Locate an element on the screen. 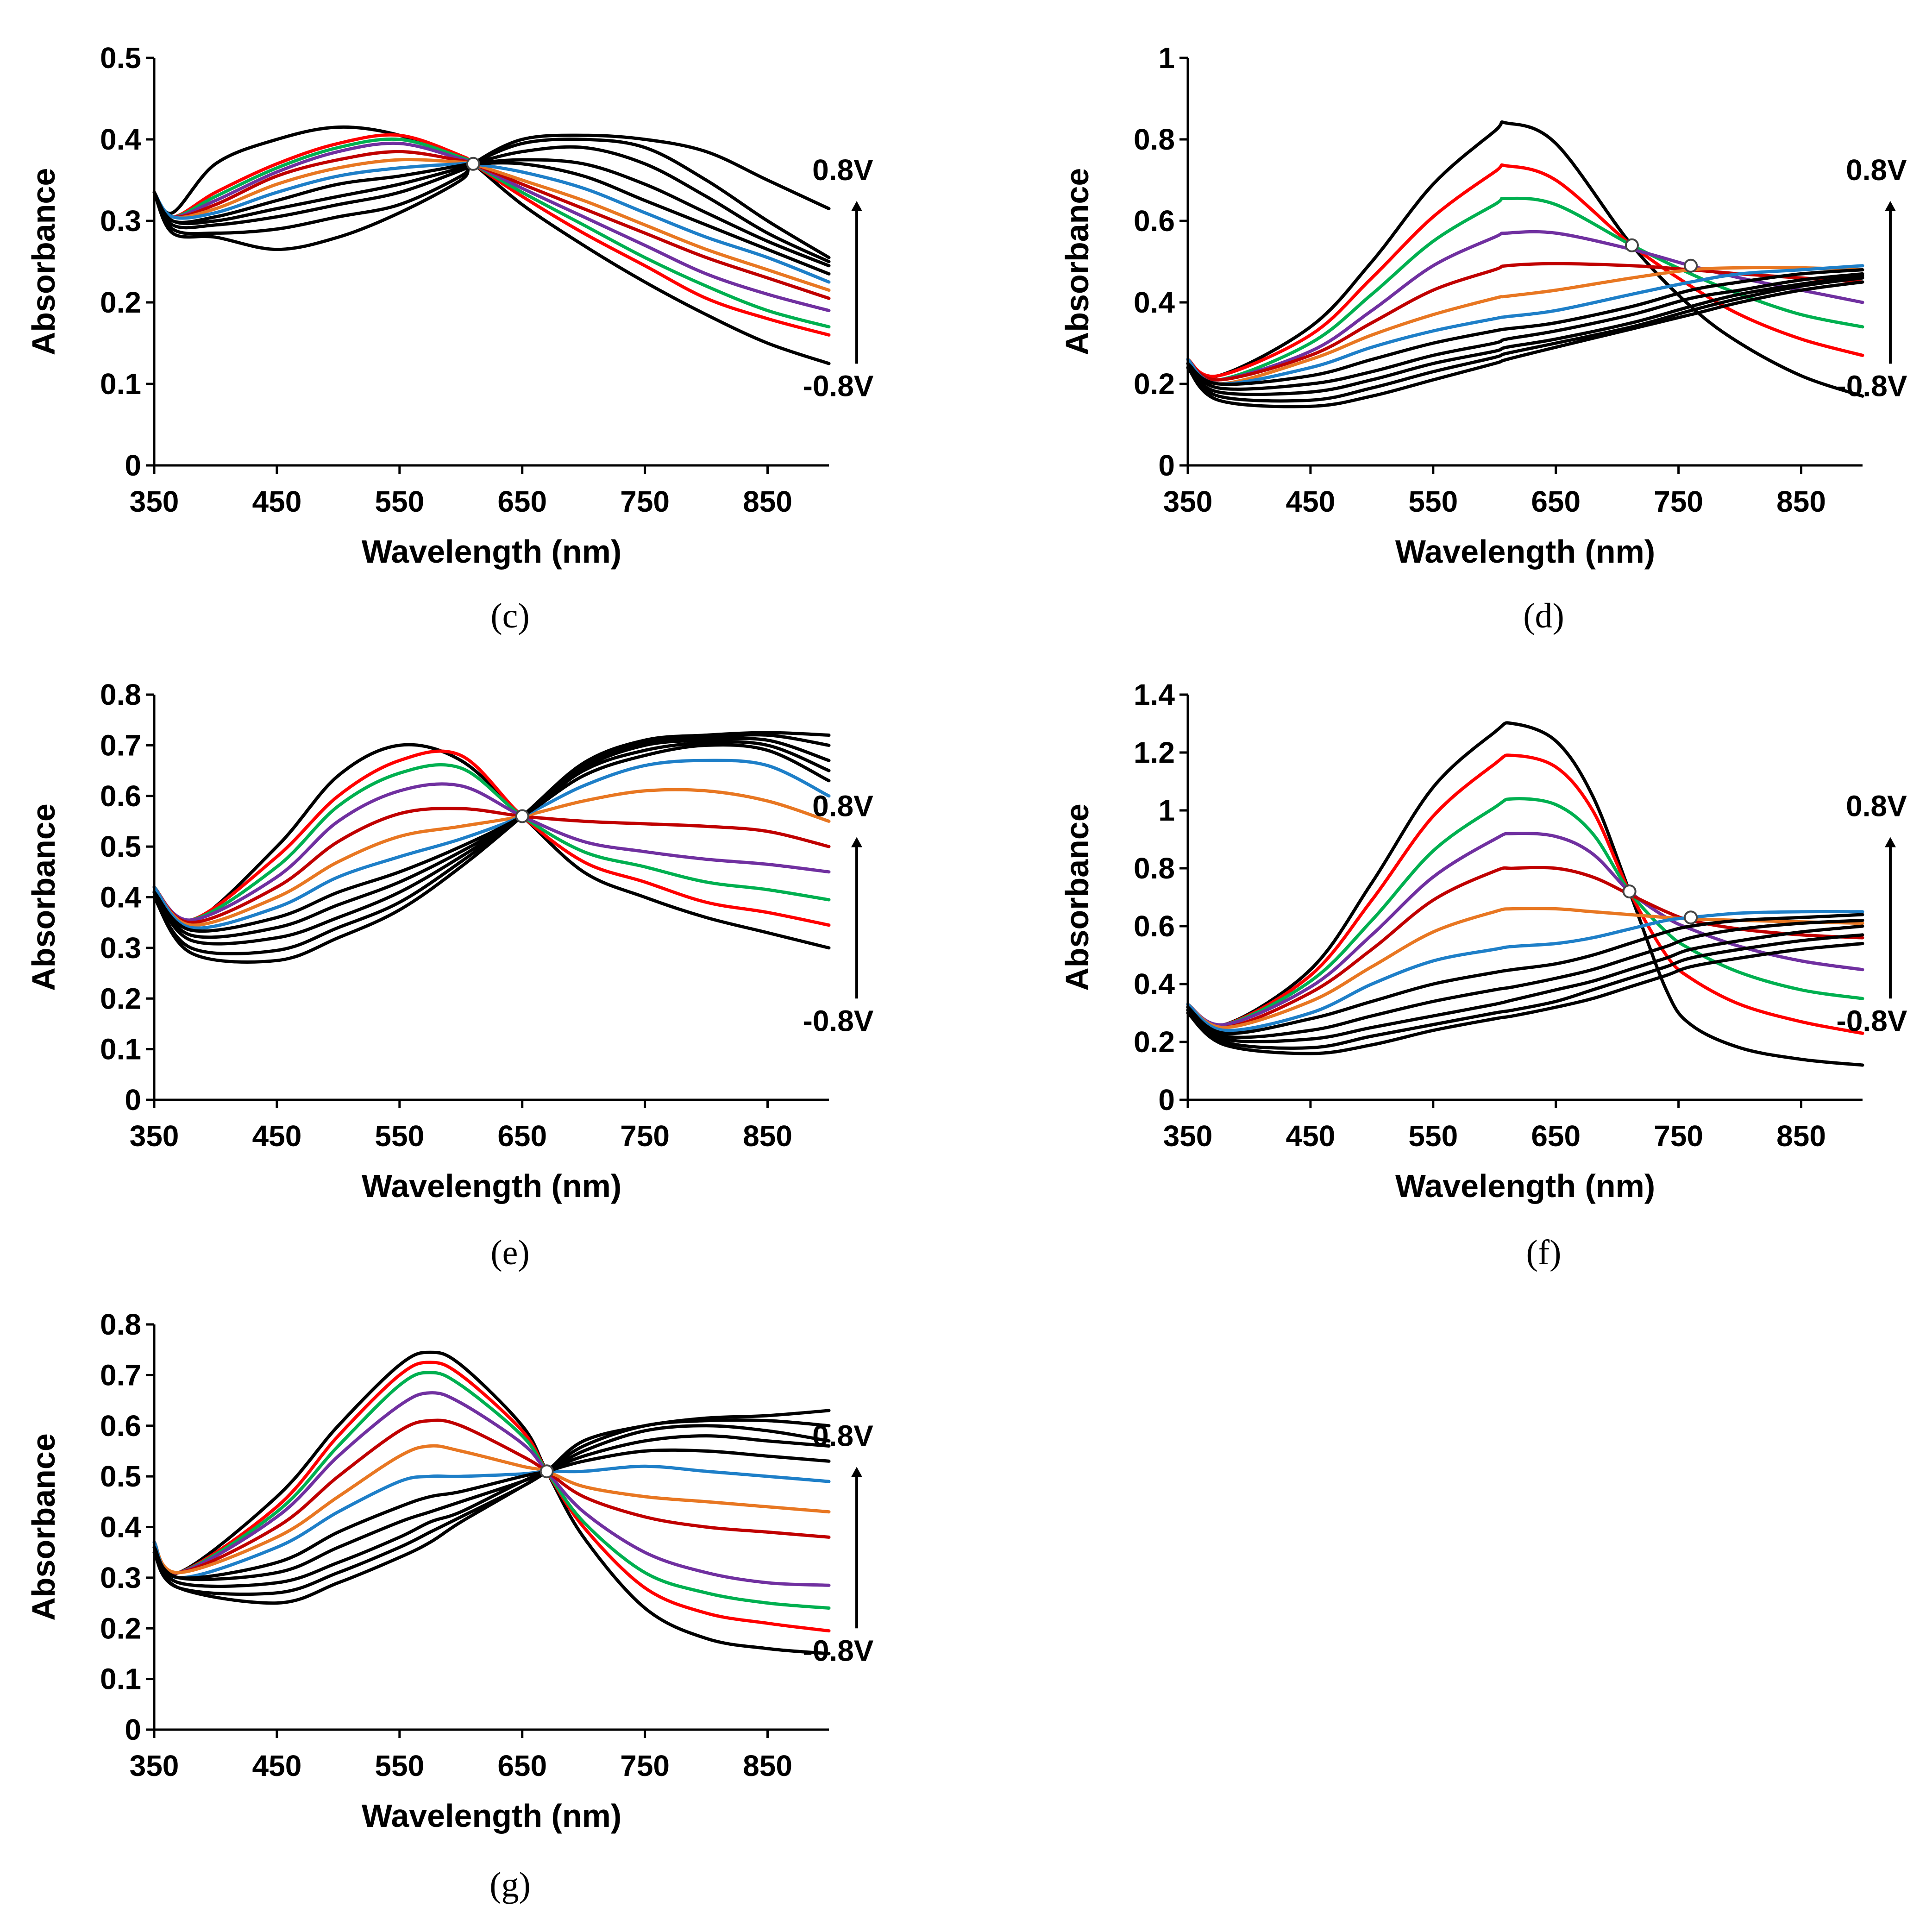  panel-caption: (c) is located at coordinates (509, 615).